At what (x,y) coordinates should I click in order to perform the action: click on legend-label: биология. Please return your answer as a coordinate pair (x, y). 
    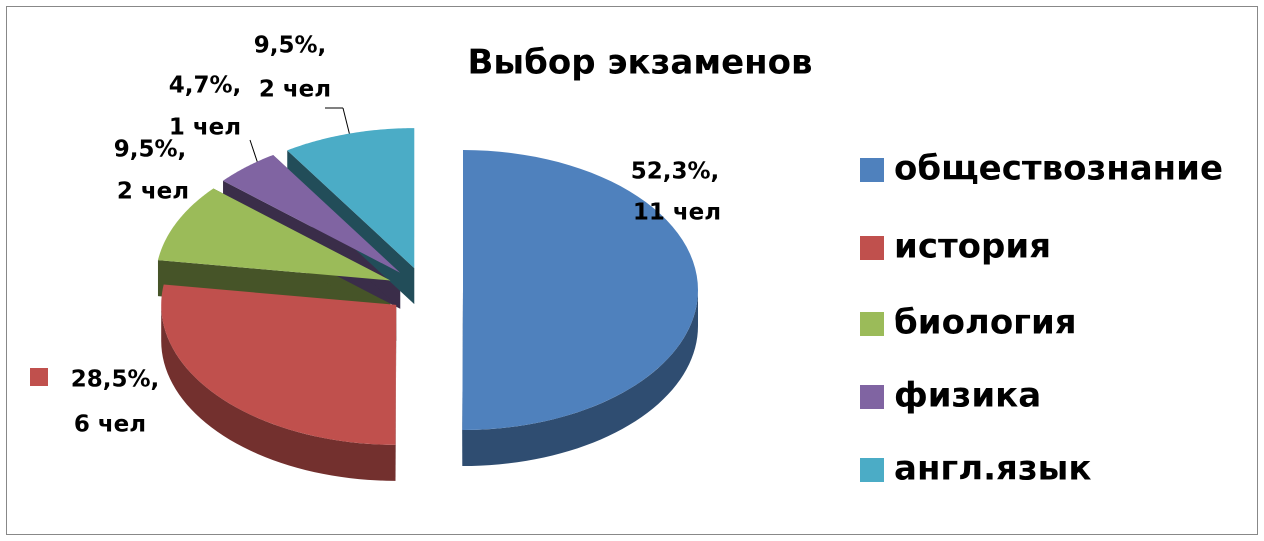
    Looking at the image, I should click on (985, 323).